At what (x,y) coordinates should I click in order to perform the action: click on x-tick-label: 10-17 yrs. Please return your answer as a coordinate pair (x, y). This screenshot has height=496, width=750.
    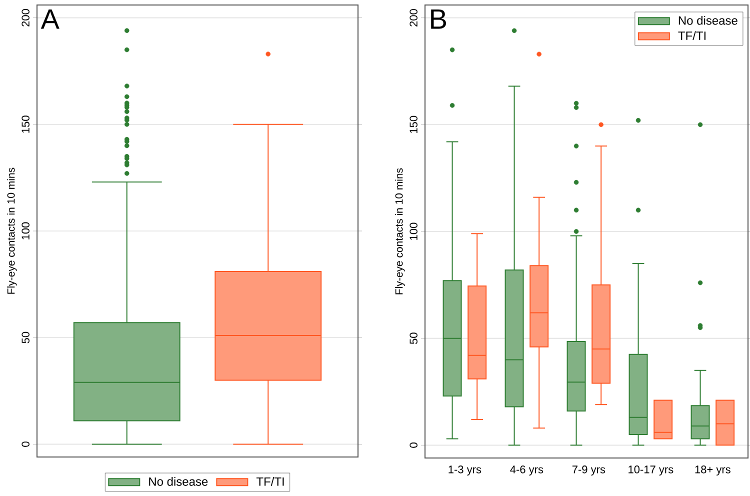
    Looking at the image, I should click on (651, 471).